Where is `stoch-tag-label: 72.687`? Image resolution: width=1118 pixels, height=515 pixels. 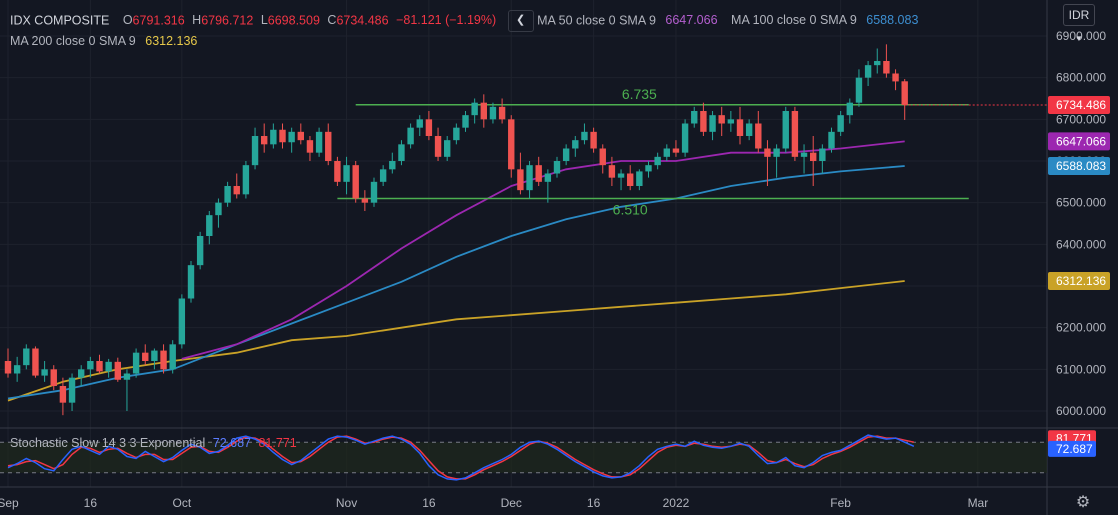
stoch-tag-label: 72.687 is located at coordinates (1074, 449).